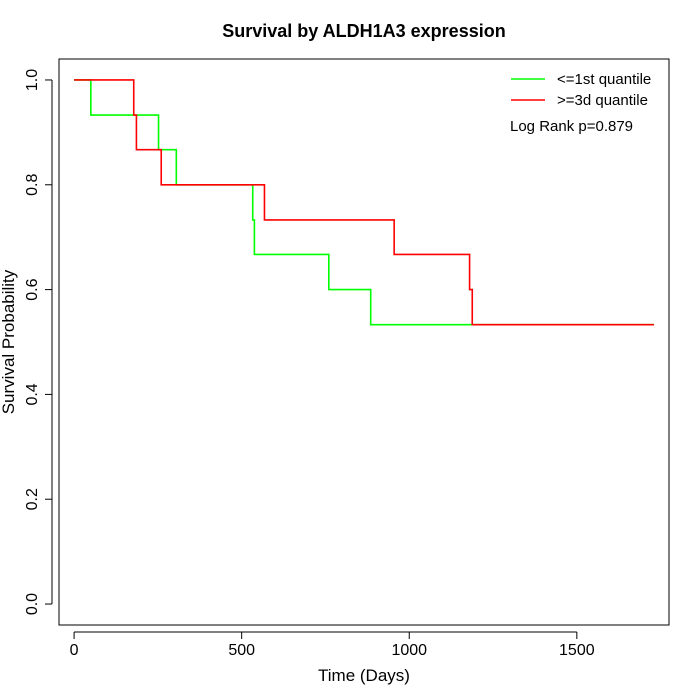 The height and width of the screenshot is (700, 700). I want to click on y-tick-label: 1.0, so click(32, 80).